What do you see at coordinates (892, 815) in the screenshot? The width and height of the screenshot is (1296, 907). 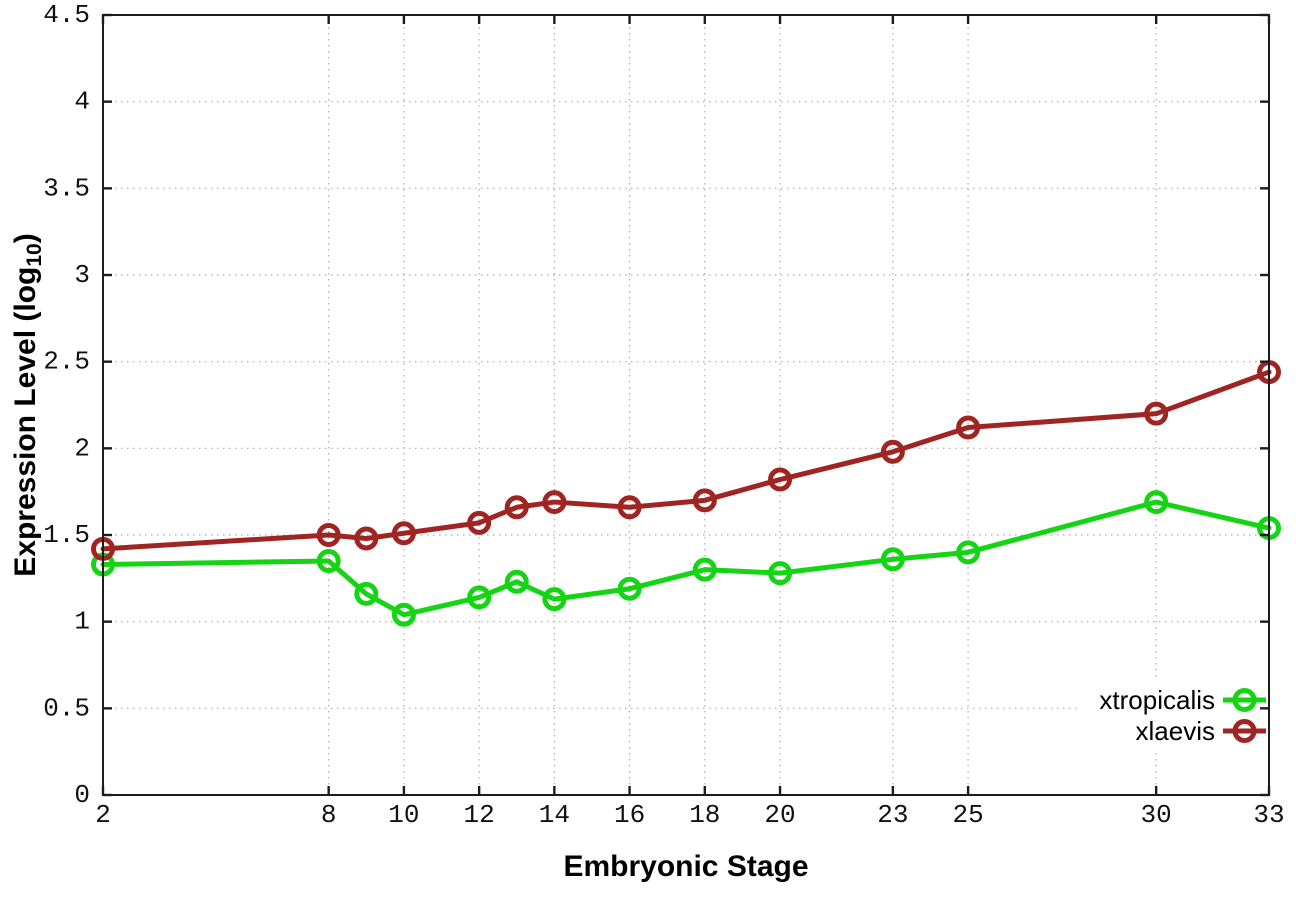 I see `x-tick-label-23: 23` at bounding box center [892, 815].